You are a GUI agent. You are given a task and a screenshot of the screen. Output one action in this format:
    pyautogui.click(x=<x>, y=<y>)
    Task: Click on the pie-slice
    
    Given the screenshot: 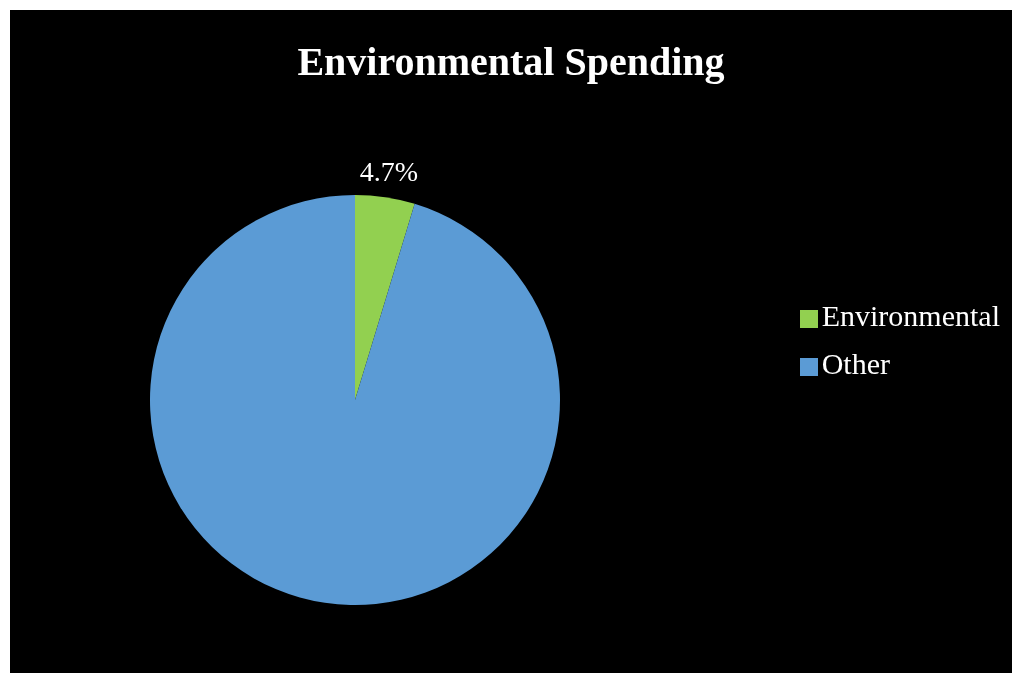 What is the action you would take?
    pyautogui.click(x=385, y=297)
    